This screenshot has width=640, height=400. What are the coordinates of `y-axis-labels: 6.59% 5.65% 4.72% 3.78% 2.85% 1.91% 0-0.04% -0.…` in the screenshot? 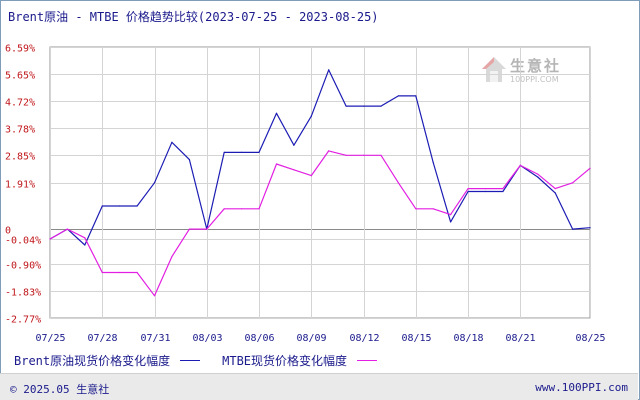 It's located at (23, 185).